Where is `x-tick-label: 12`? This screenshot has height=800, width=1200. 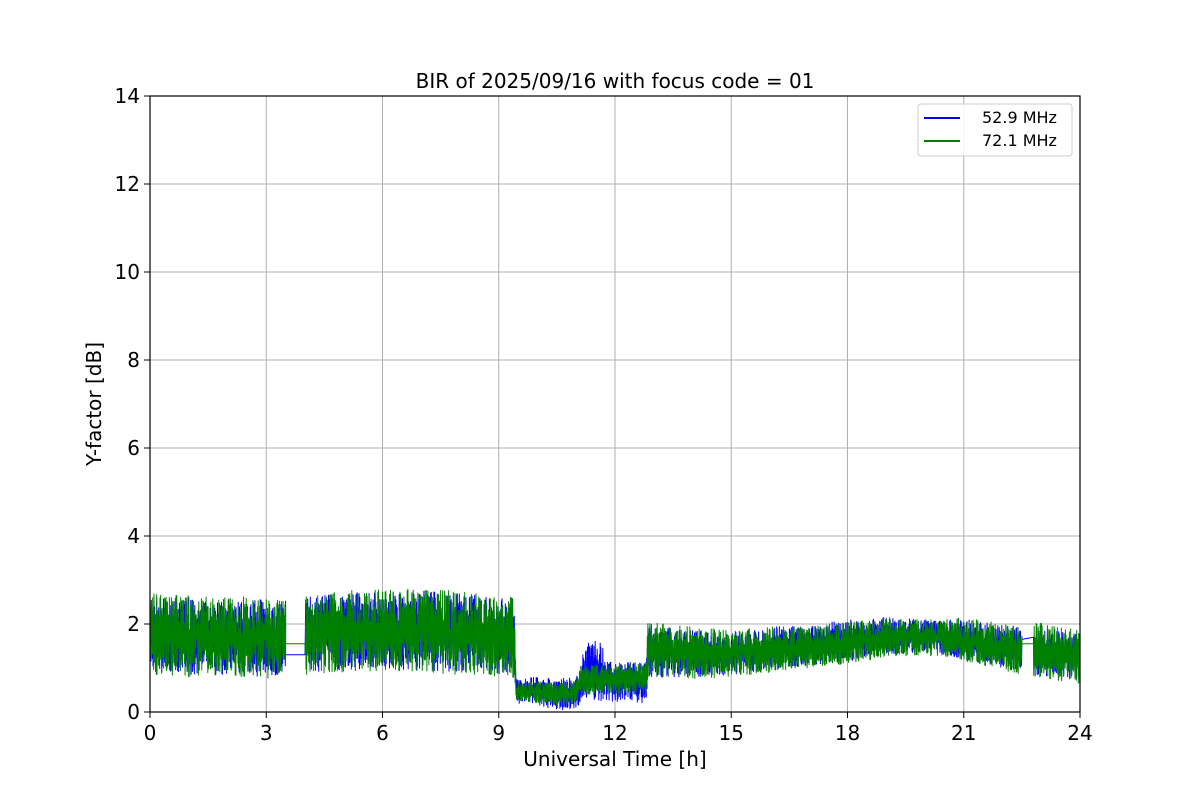 x-tick-label: 12 is located at coordinates (614, 733).